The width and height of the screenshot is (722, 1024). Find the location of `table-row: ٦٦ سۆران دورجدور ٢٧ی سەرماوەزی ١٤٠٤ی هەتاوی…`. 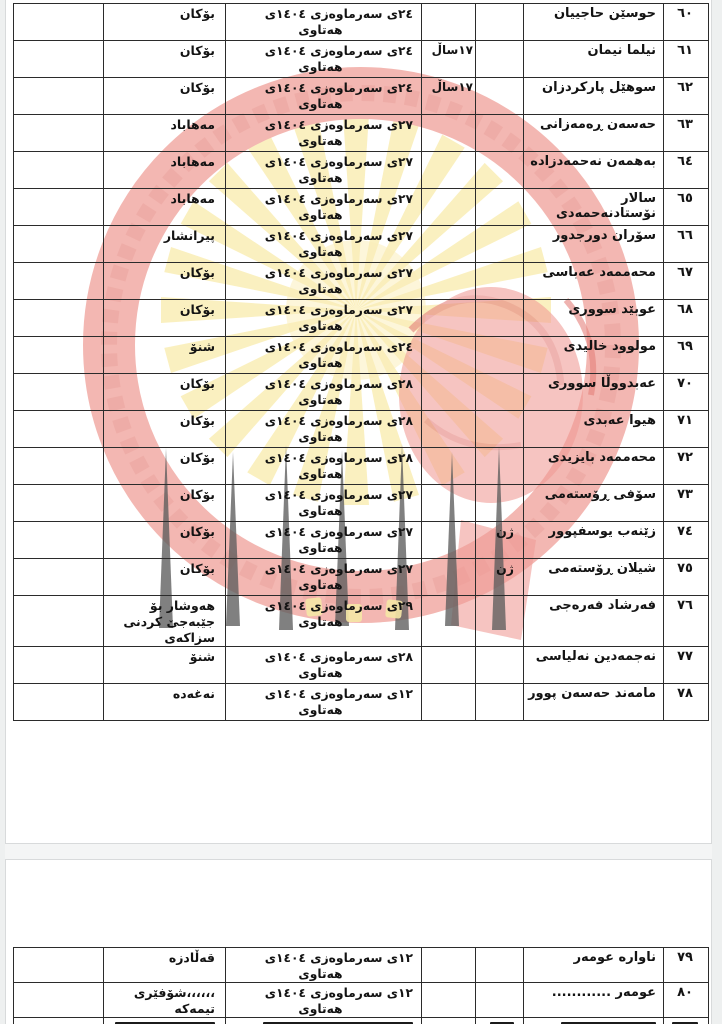

table-row: ٦٦ سۆران دورجدور ٢٧ی سەرماوەزی ١٤٠٤ی هەتاوی… is located at coordinates (361, 244).